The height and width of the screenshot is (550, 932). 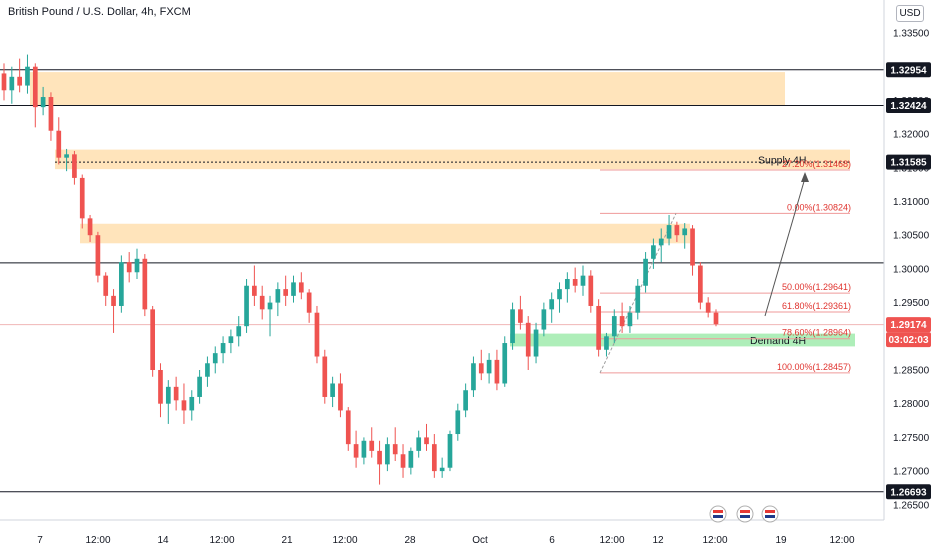 What do you see at coordinates (552, 540) in the screenshot?
I see `x-tick-label: 6` at bounding box center [552, 540].